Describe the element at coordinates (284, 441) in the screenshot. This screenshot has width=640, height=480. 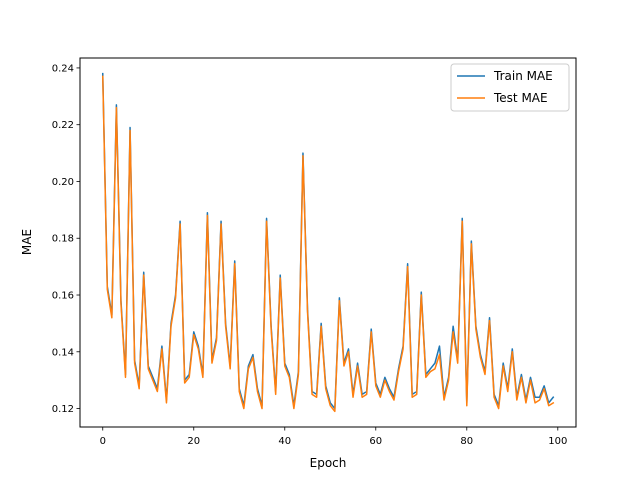
I see `x-tick-label: 40` at that location.